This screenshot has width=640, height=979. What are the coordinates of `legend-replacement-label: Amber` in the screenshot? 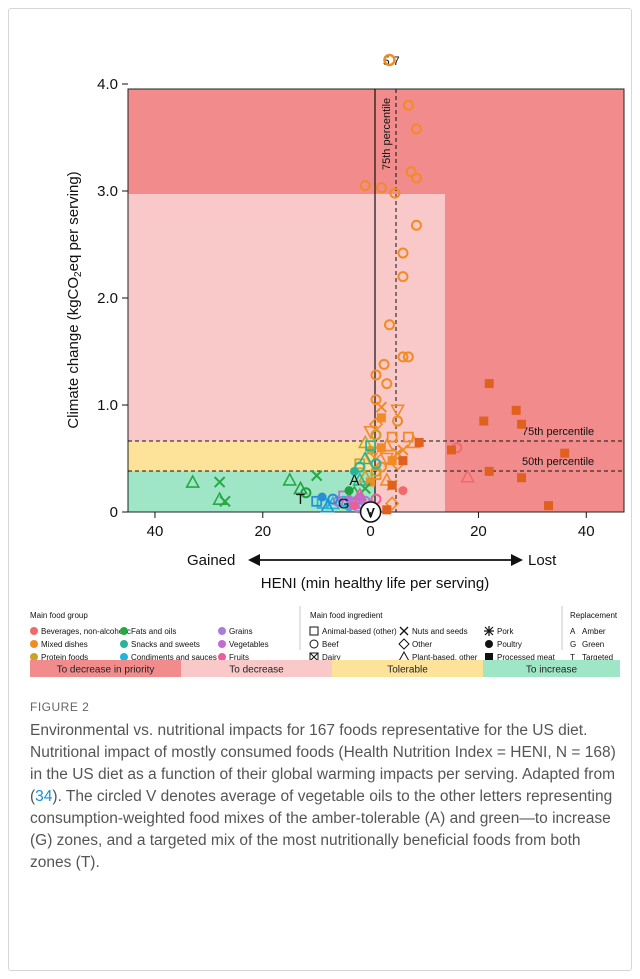 It's located at (594, 631).